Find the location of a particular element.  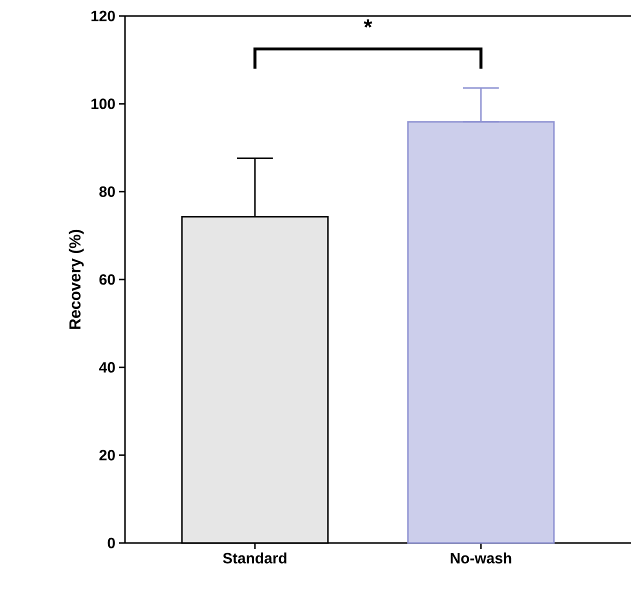

x-tick-label: Standard is located at coordinates (254, 558).